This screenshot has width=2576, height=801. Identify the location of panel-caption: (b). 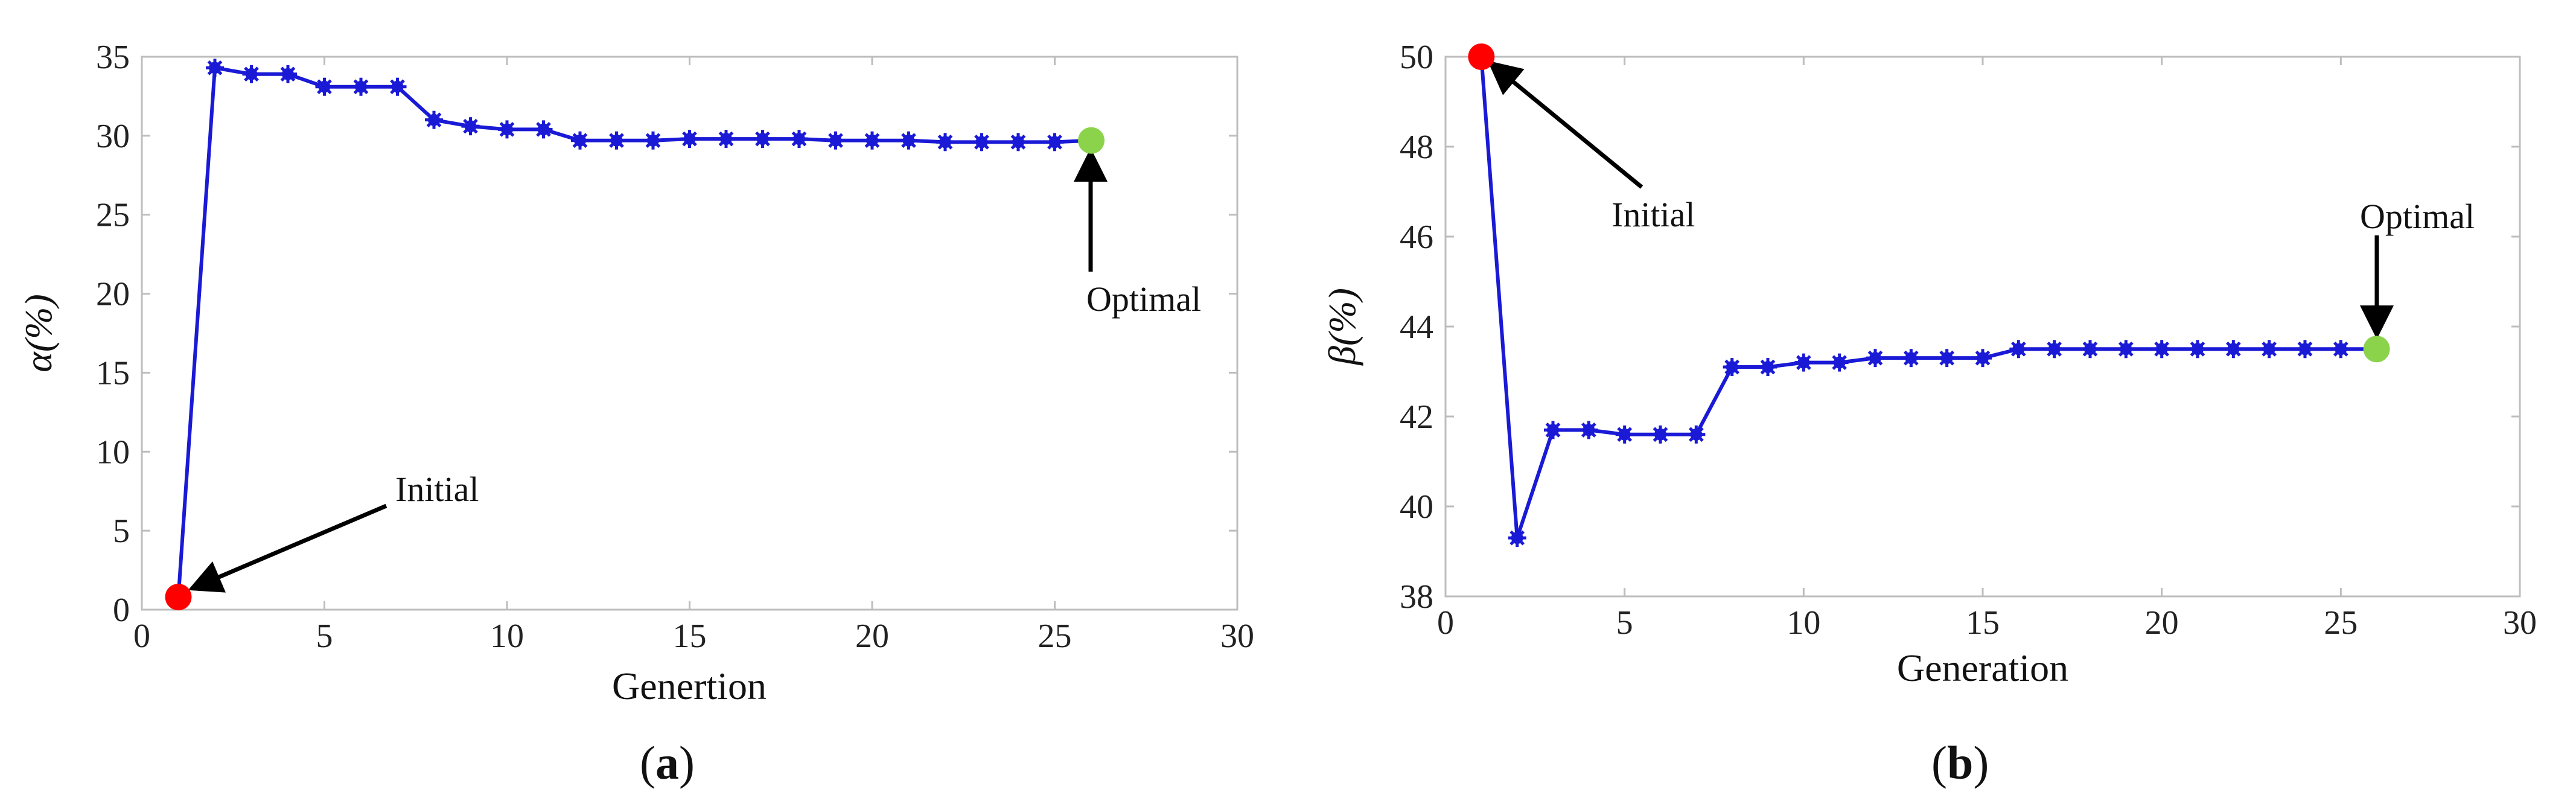
(1960, 762).